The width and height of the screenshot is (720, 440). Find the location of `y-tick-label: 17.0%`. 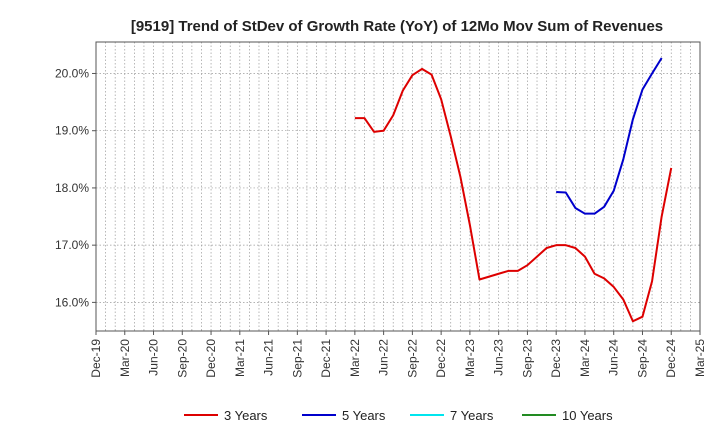

y-tick-label: 17.0% is located at coordinates (72, 245).